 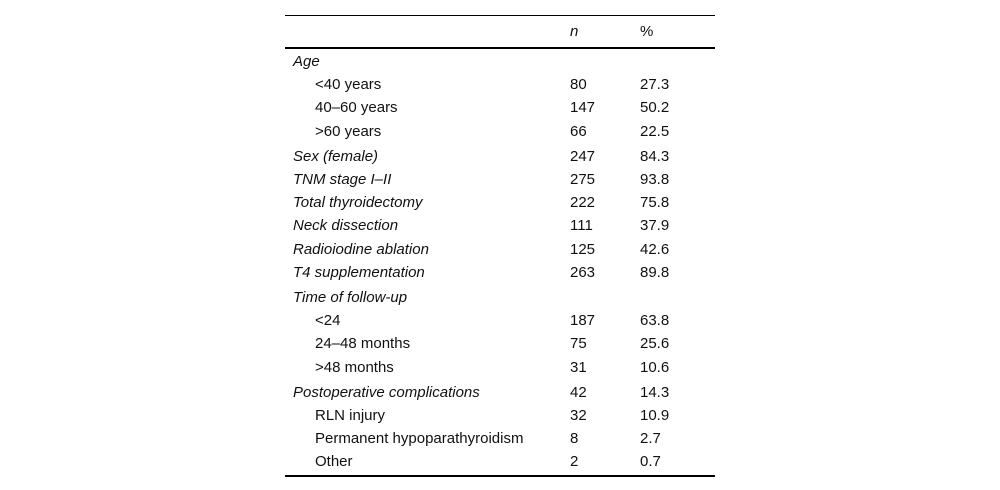 What do you see at coordinates (306, 62) in the screenshot?
I see `row-label: Age` at bounding box center [306, 62].